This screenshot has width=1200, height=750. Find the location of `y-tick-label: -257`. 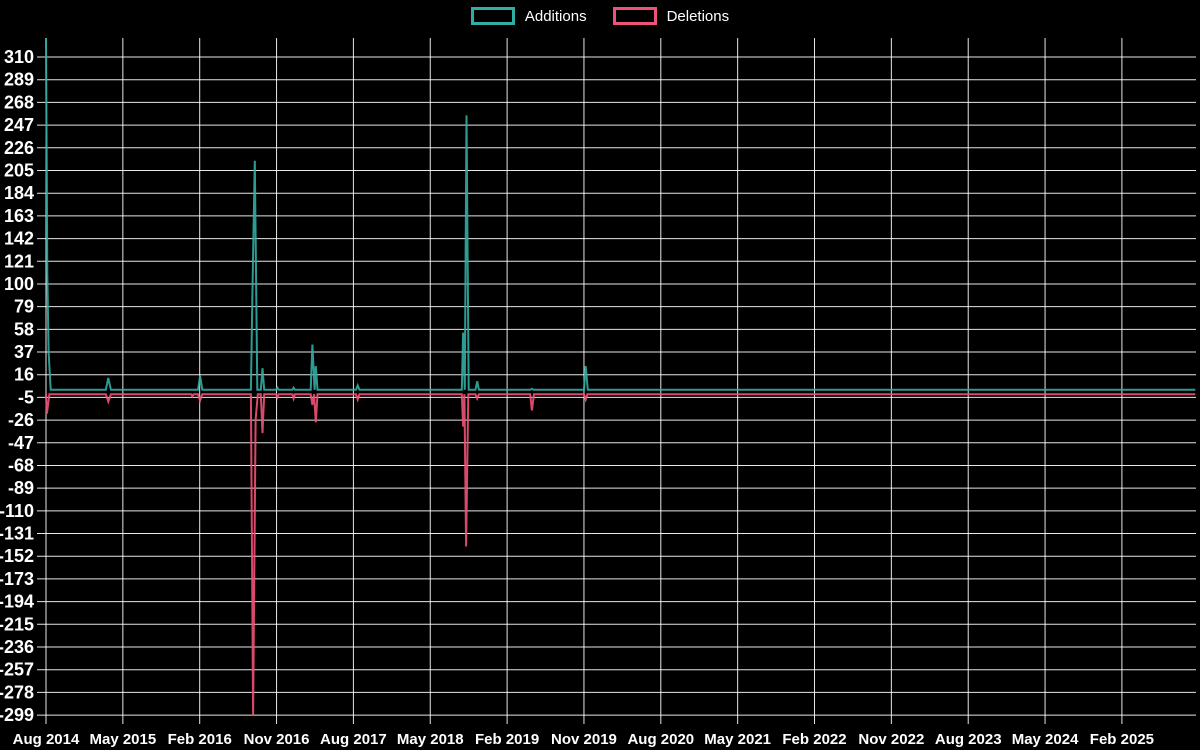

y-tick-label: -257 is located at coordinates (17, 670).